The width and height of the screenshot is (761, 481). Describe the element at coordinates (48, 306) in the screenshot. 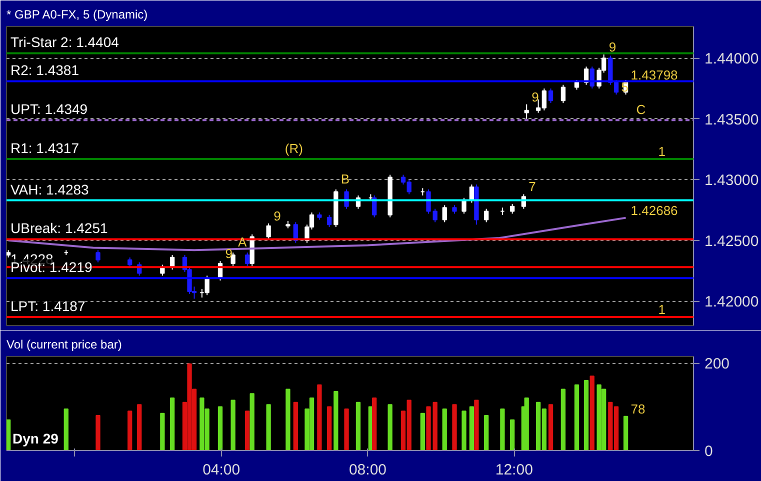

I see `ref-line-label: LPT: 1.4187` at that location.